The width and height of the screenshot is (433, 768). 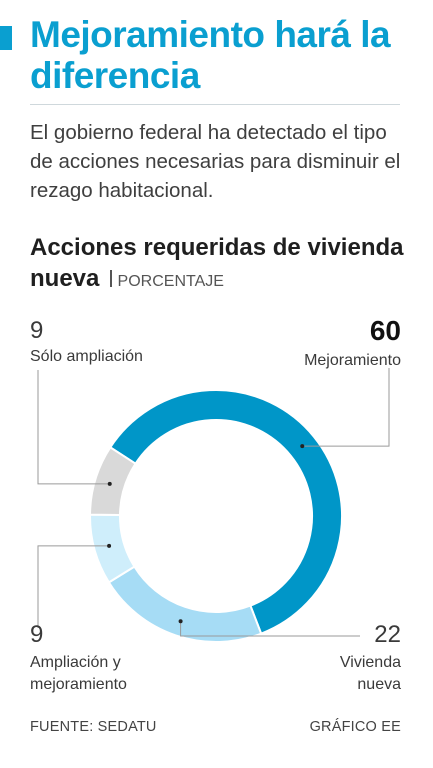 I want to click on headline: Mejoramiento hará la diferencia, so click(x=210, y=55).